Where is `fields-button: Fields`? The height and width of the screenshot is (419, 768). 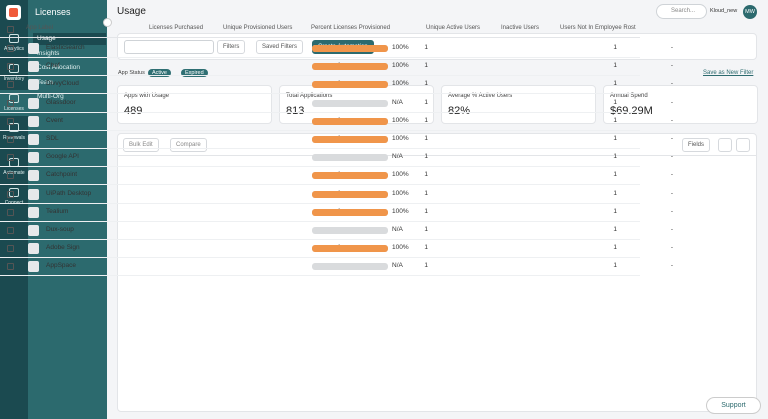
fields-button: Fields is located at coordinates (696, 145).